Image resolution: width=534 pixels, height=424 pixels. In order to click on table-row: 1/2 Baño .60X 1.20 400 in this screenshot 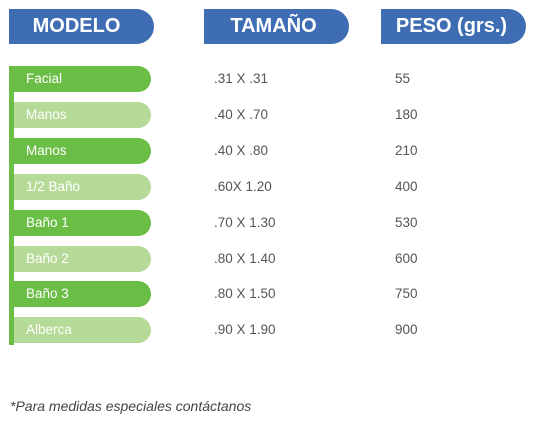, I will do `click(267, 186)`.